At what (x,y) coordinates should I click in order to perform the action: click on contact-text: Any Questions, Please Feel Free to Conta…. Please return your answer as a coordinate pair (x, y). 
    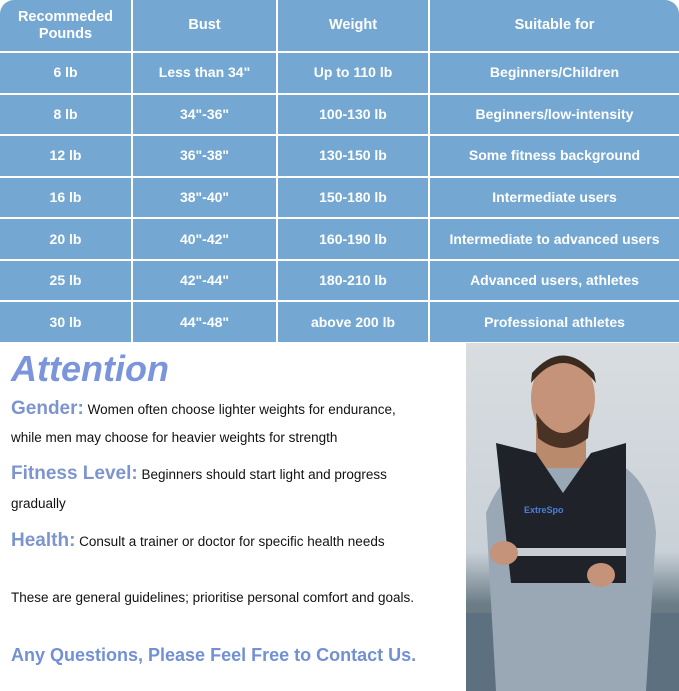
    Looking at the image, I should click on (214, 655).